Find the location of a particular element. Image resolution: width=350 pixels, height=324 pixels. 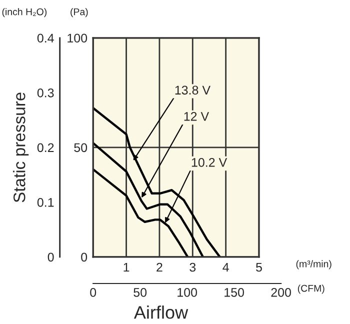

x-tick-label: 3 is located at coordinates (193, 267).